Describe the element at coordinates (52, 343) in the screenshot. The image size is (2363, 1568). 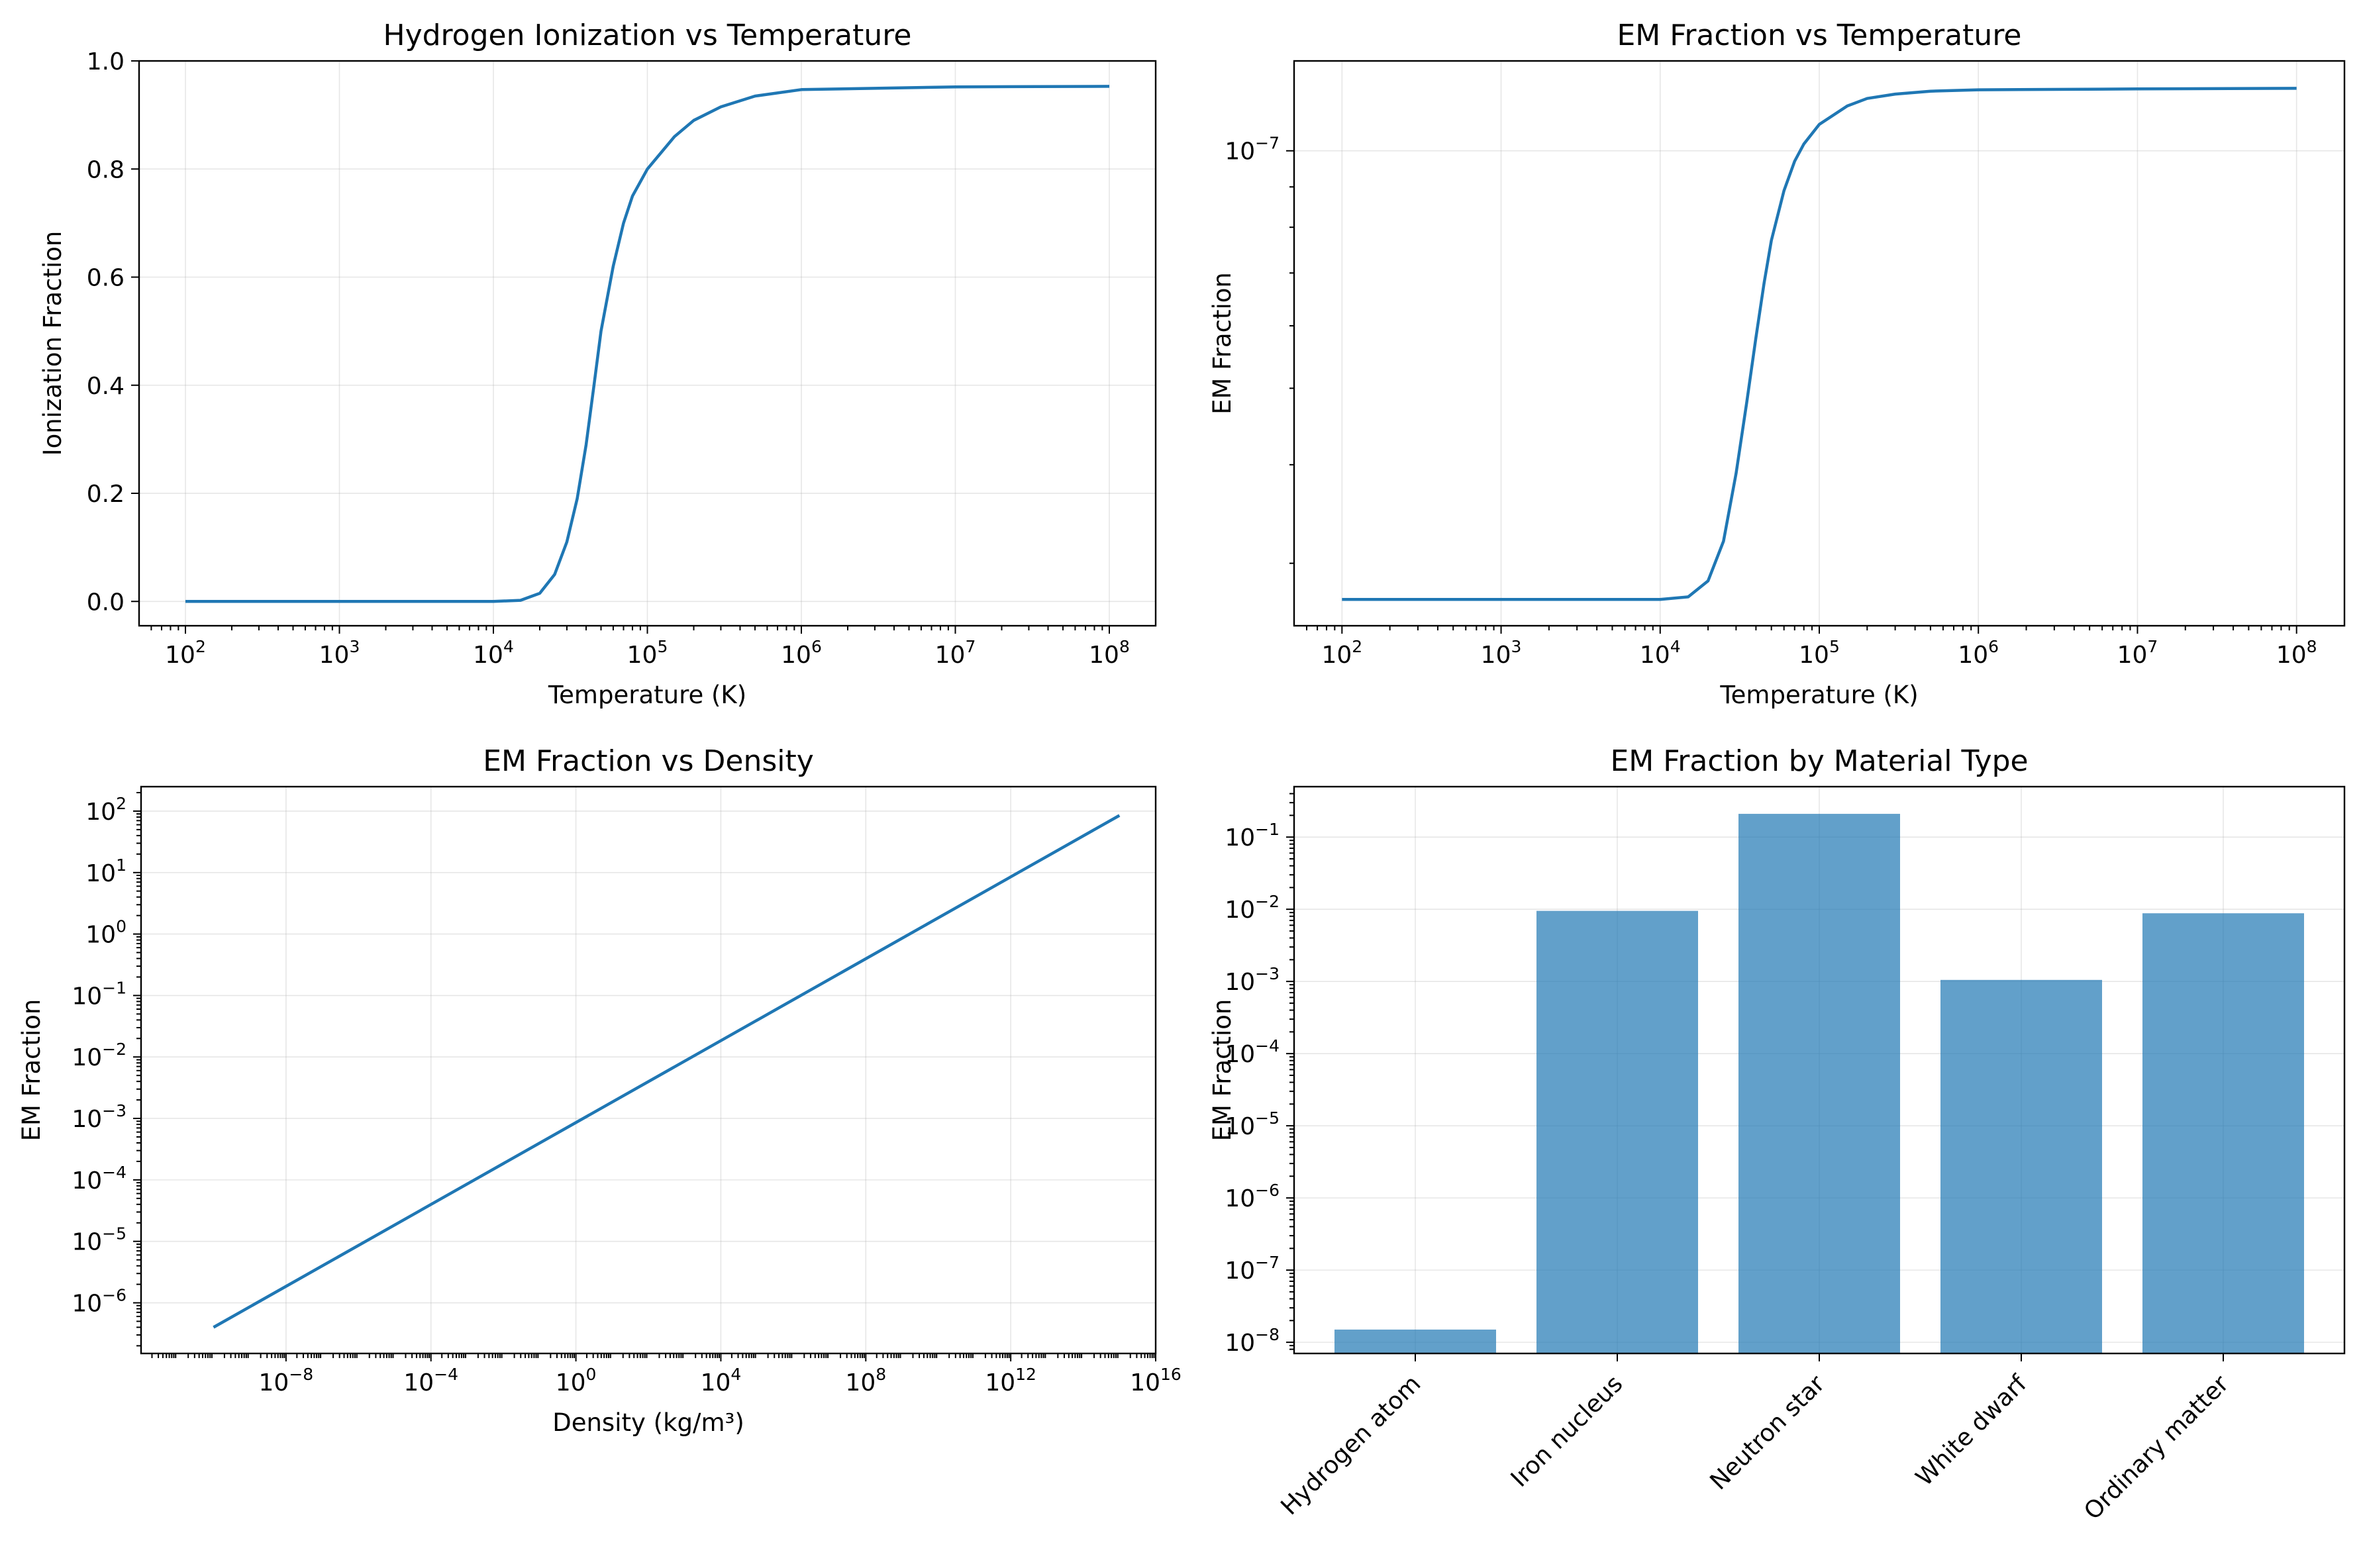
I see `y-axis-label: Ionization Fraction` at that location.